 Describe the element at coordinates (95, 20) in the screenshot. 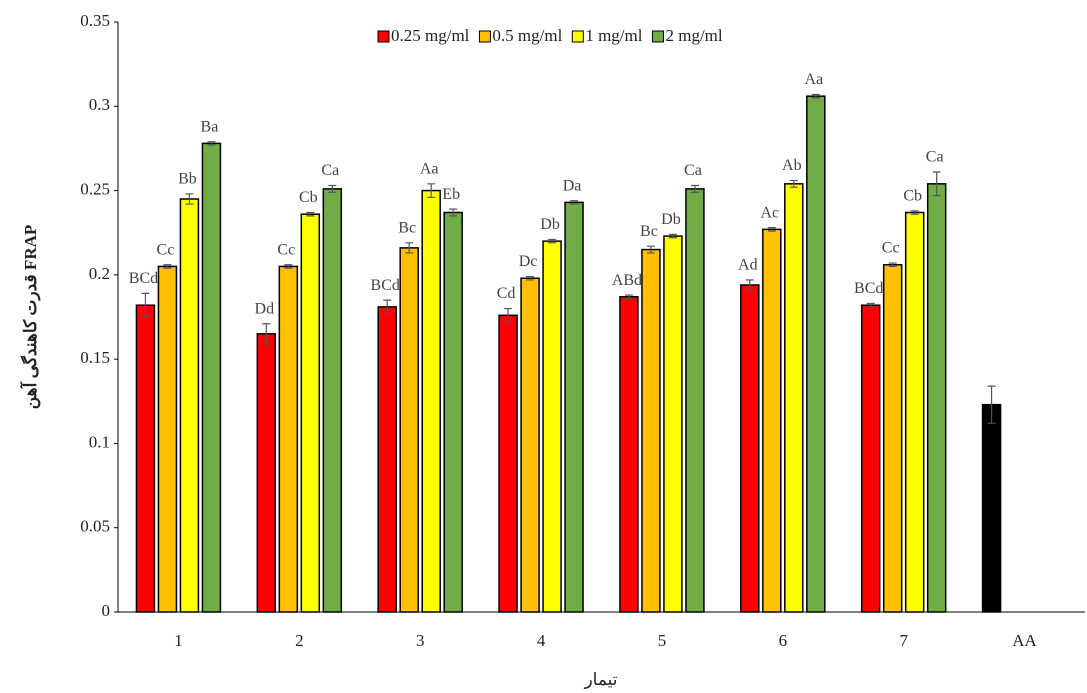

I see `y-tick-label: 0.35` at that location.